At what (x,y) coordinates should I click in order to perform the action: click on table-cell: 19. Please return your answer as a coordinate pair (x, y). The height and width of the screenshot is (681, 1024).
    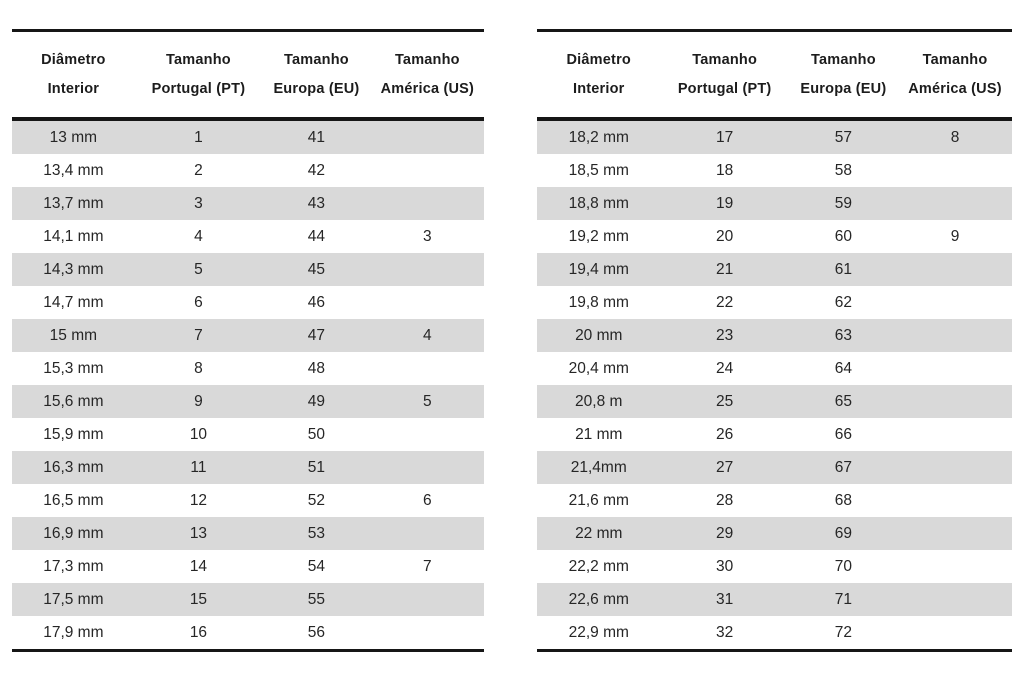
    Looking at the image, I should click on (725, 203).